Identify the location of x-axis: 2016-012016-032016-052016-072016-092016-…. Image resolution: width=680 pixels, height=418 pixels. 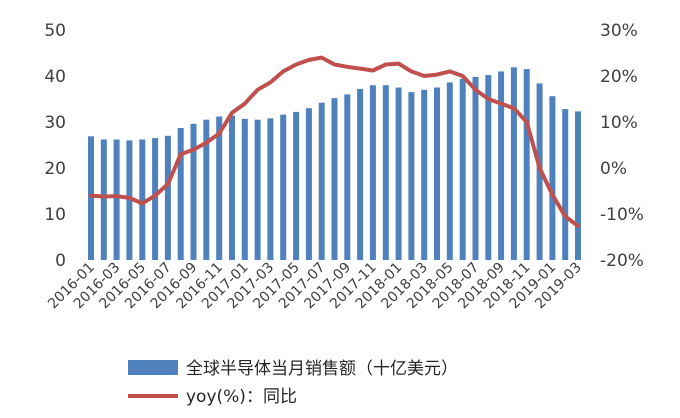
(315, 286).